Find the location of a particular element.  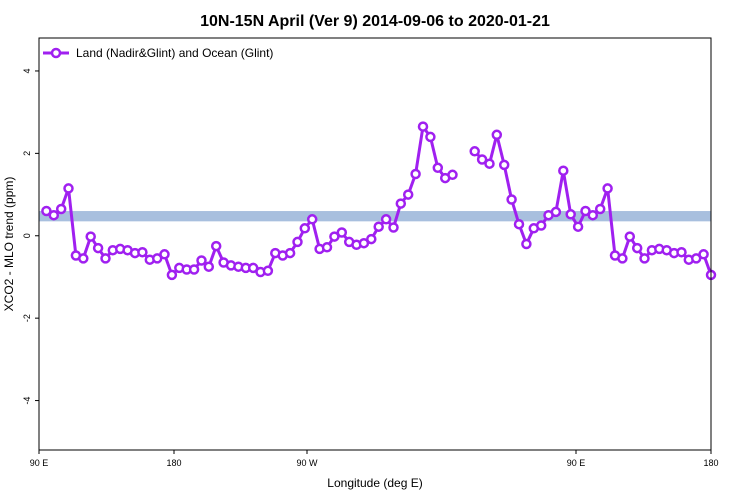

x-tick-label: 90 W is located at coordinates (307, 463).